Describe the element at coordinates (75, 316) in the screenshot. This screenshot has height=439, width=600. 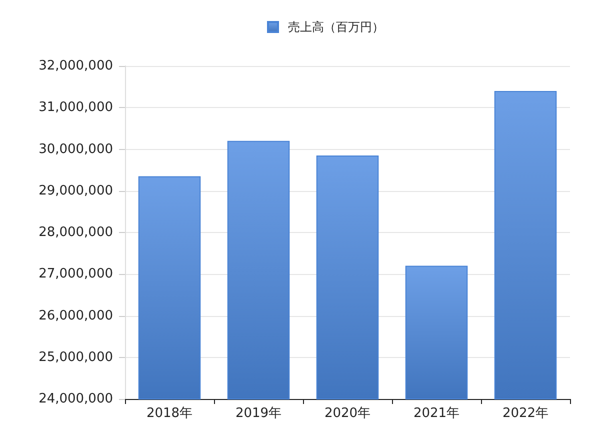
I see `y-tick-label: 26,000,000` at that location.